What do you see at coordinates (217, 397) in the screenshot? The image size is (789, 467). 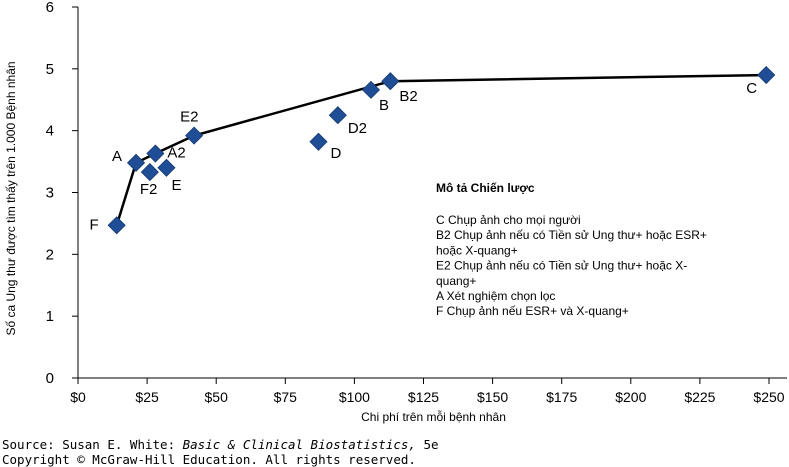 I see `x-tick-label: $50` at bounding box center [217, 397].